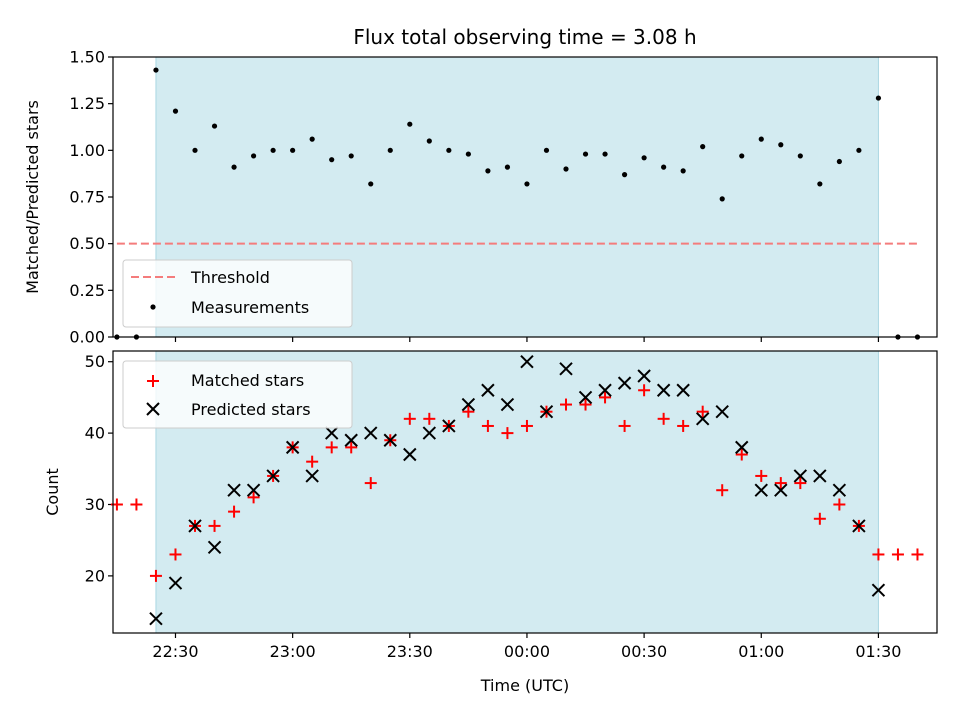 The width and height of the screenshot is (960, 724). What do you see at coordinates (87, 103) in the screenshot?
I see `top-y-tick-label: 1.25` at bounding box center [87, 103].